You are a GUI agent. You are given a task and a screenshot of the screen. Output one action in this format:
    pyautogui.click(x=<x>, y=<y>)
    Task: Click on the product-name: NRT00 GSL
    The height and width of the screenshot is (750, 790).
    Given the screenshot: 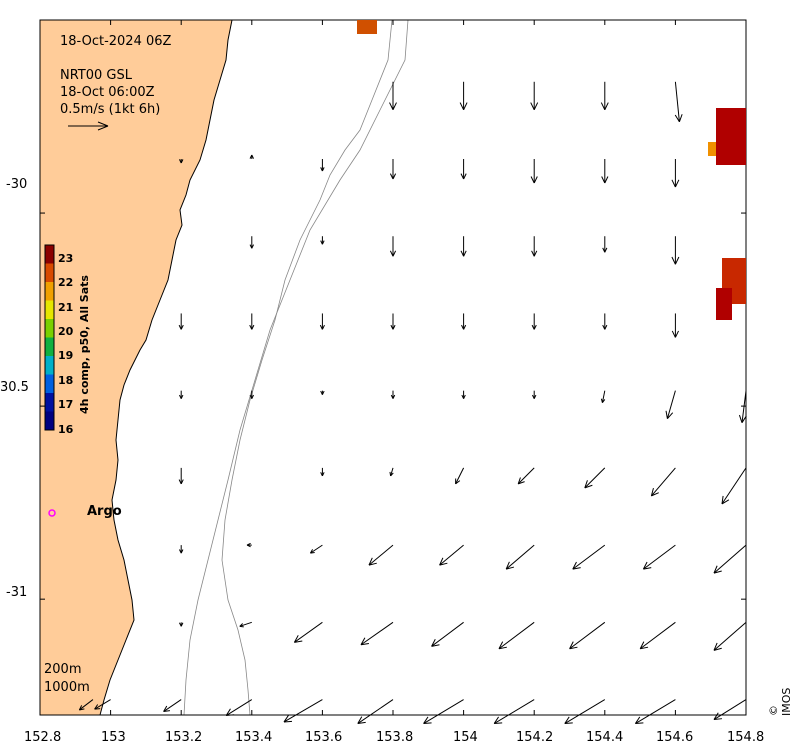 What is the action you would take?
    pyautogui.click(x=96, y=75)
    